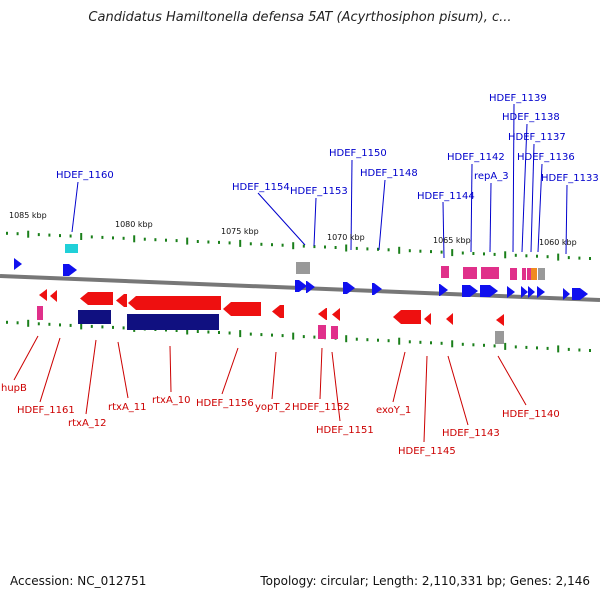 This screenshot has height=600, width=600. I want to click on gene-label-HDEF_1140: HDEF_1140, so click(531, 414).